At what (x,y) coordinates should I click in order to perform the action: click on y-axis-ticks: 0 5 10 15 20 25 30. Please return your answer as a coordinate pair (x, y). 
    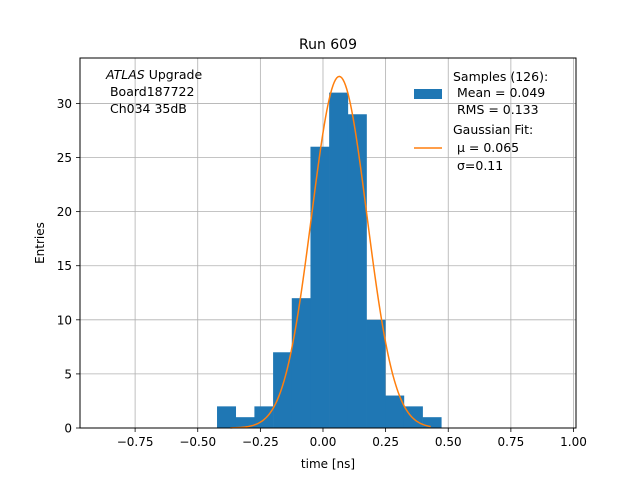
    Looking at the image, I should click on (68, 266).